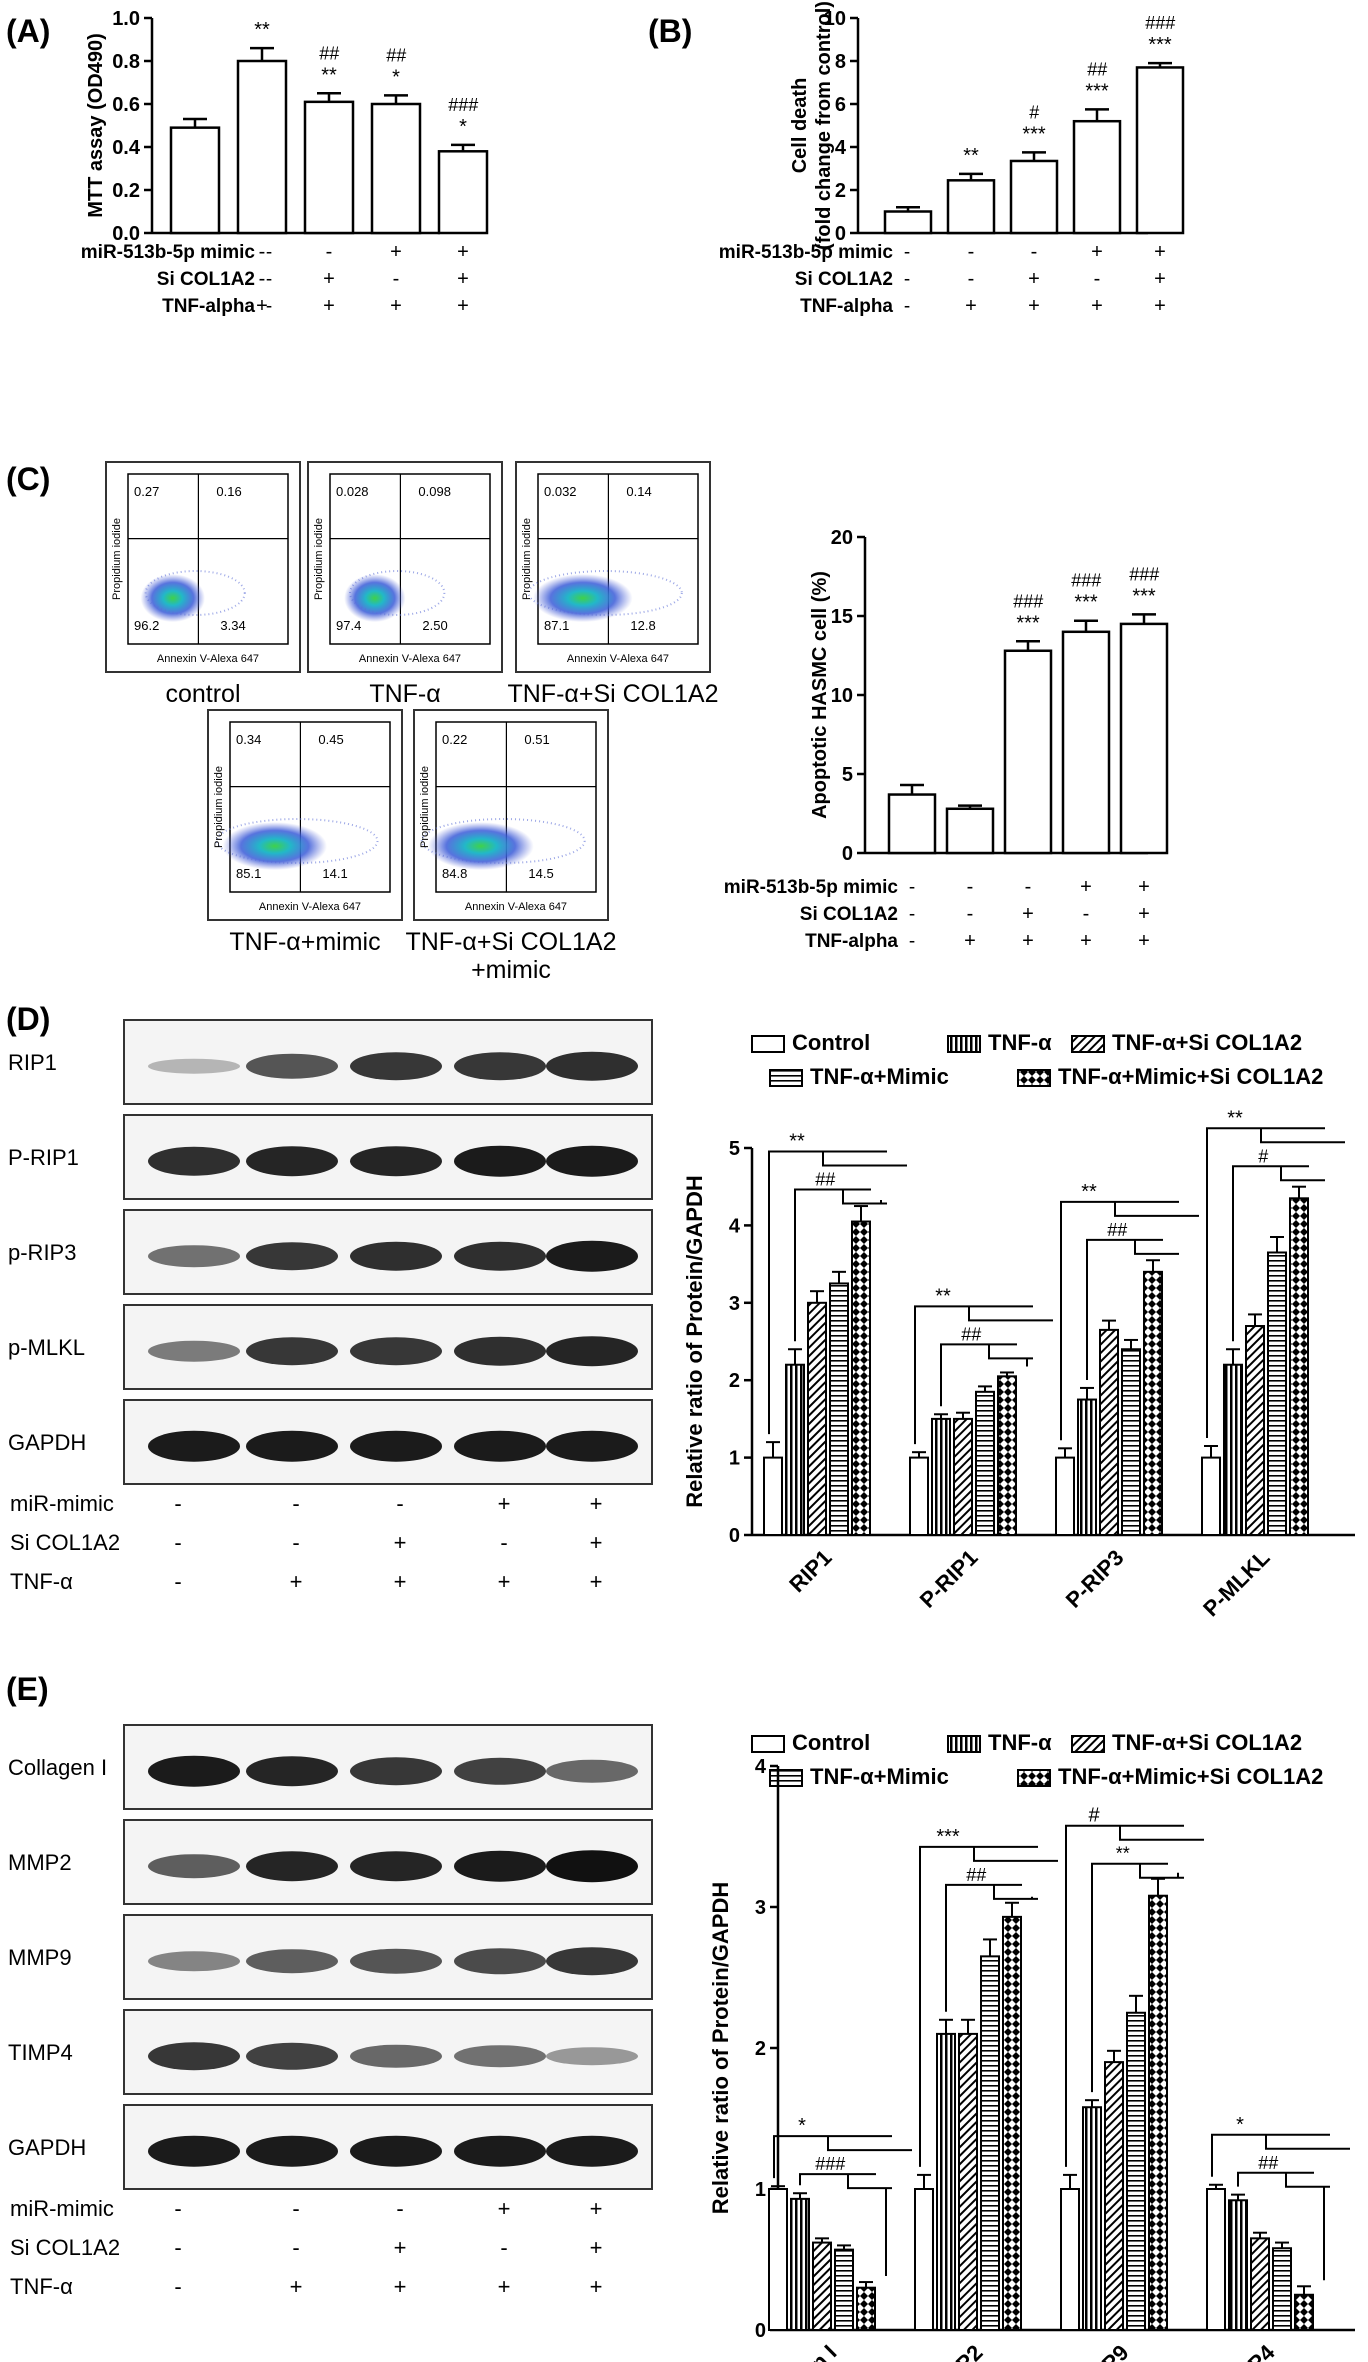 Image resolution: width=1368 pixels, height=2362 pixels. Describe the element at coordinates (454, 873) in the screenshot. I see `quadrant-ll: 84.8` at that location.